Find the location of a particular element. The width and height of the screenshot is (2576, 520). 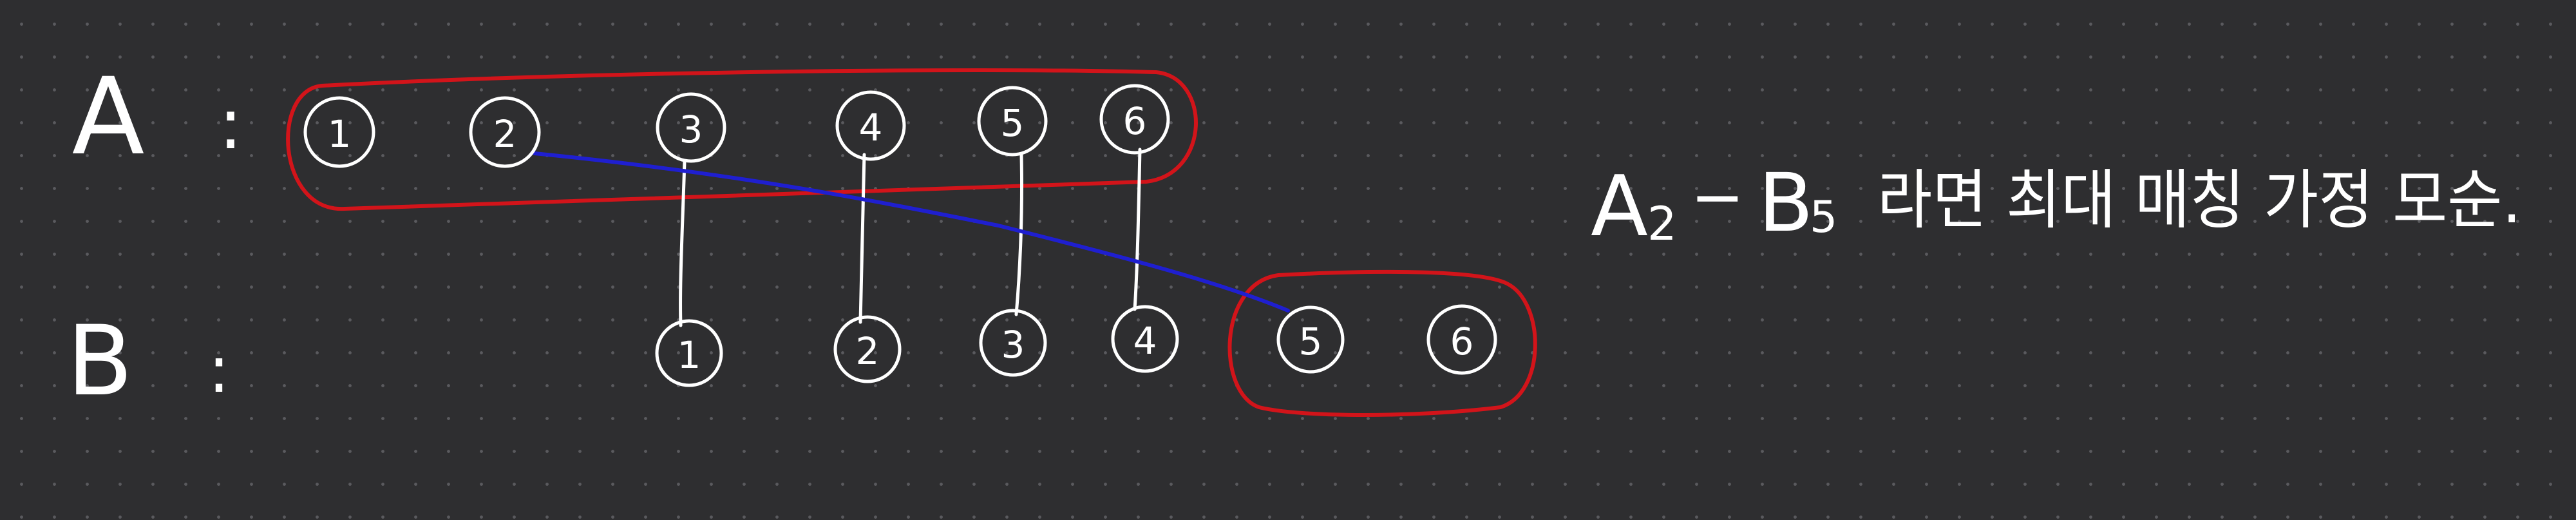

node-b6: 6 is located at coordinates (1461, 339).